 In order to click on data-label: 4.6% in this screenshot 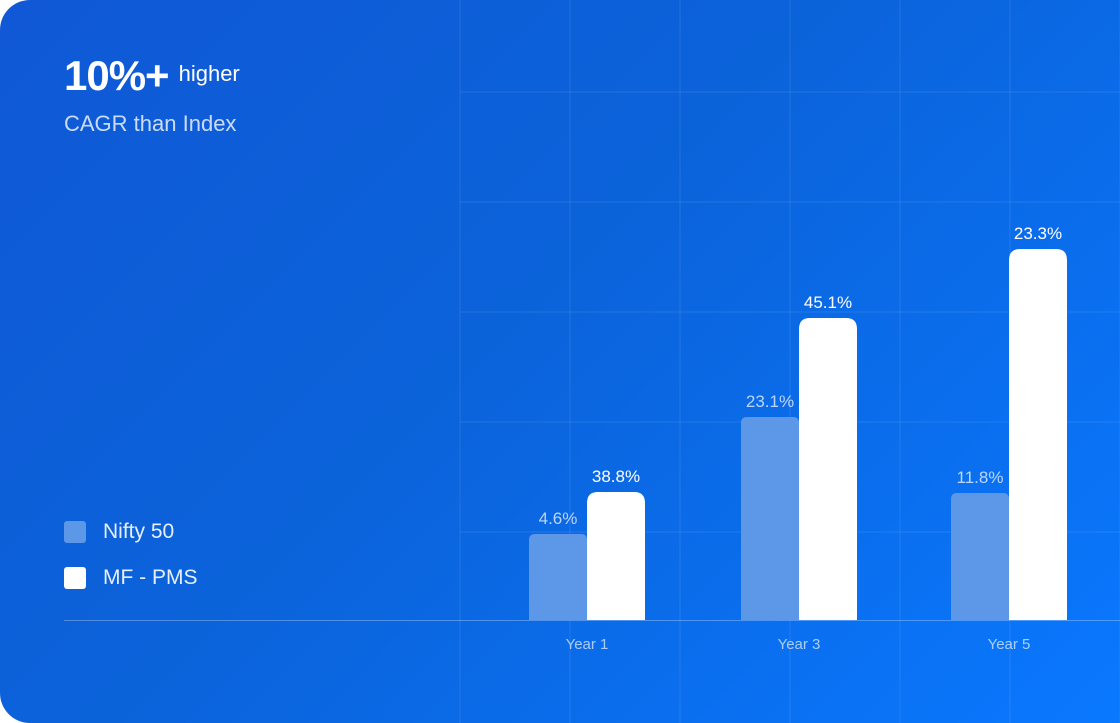, I will do `click(558, 518)`.